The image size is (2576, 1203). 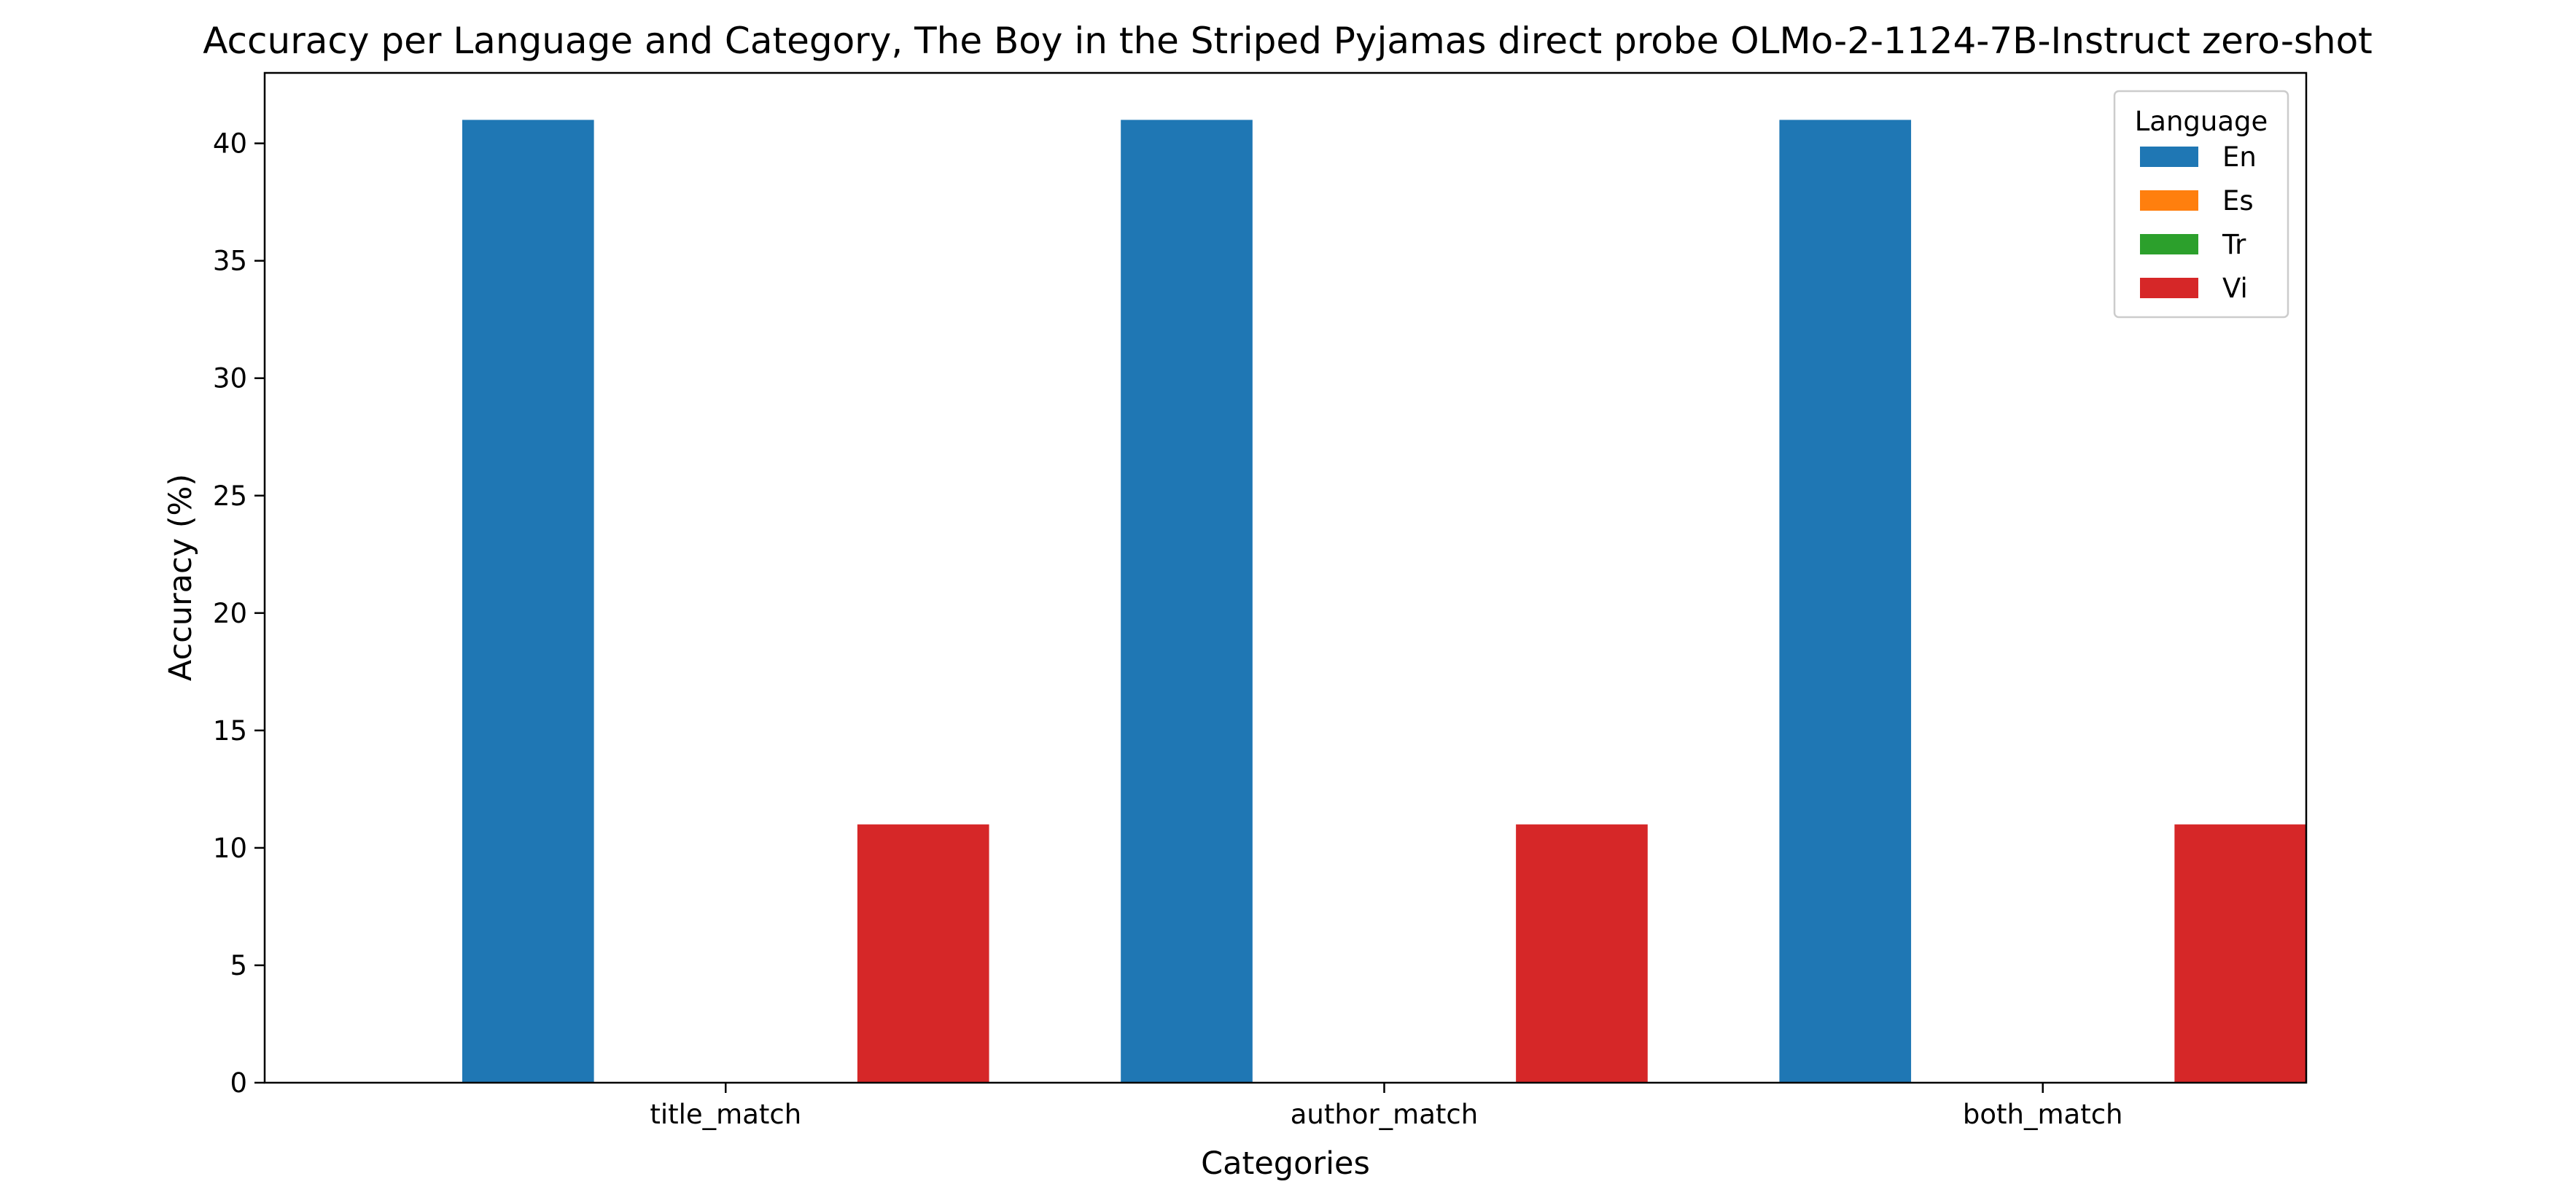 I want to click on y-axis: 0 5 10 15 20 25 30 35 40, so click(x=239, y=614).